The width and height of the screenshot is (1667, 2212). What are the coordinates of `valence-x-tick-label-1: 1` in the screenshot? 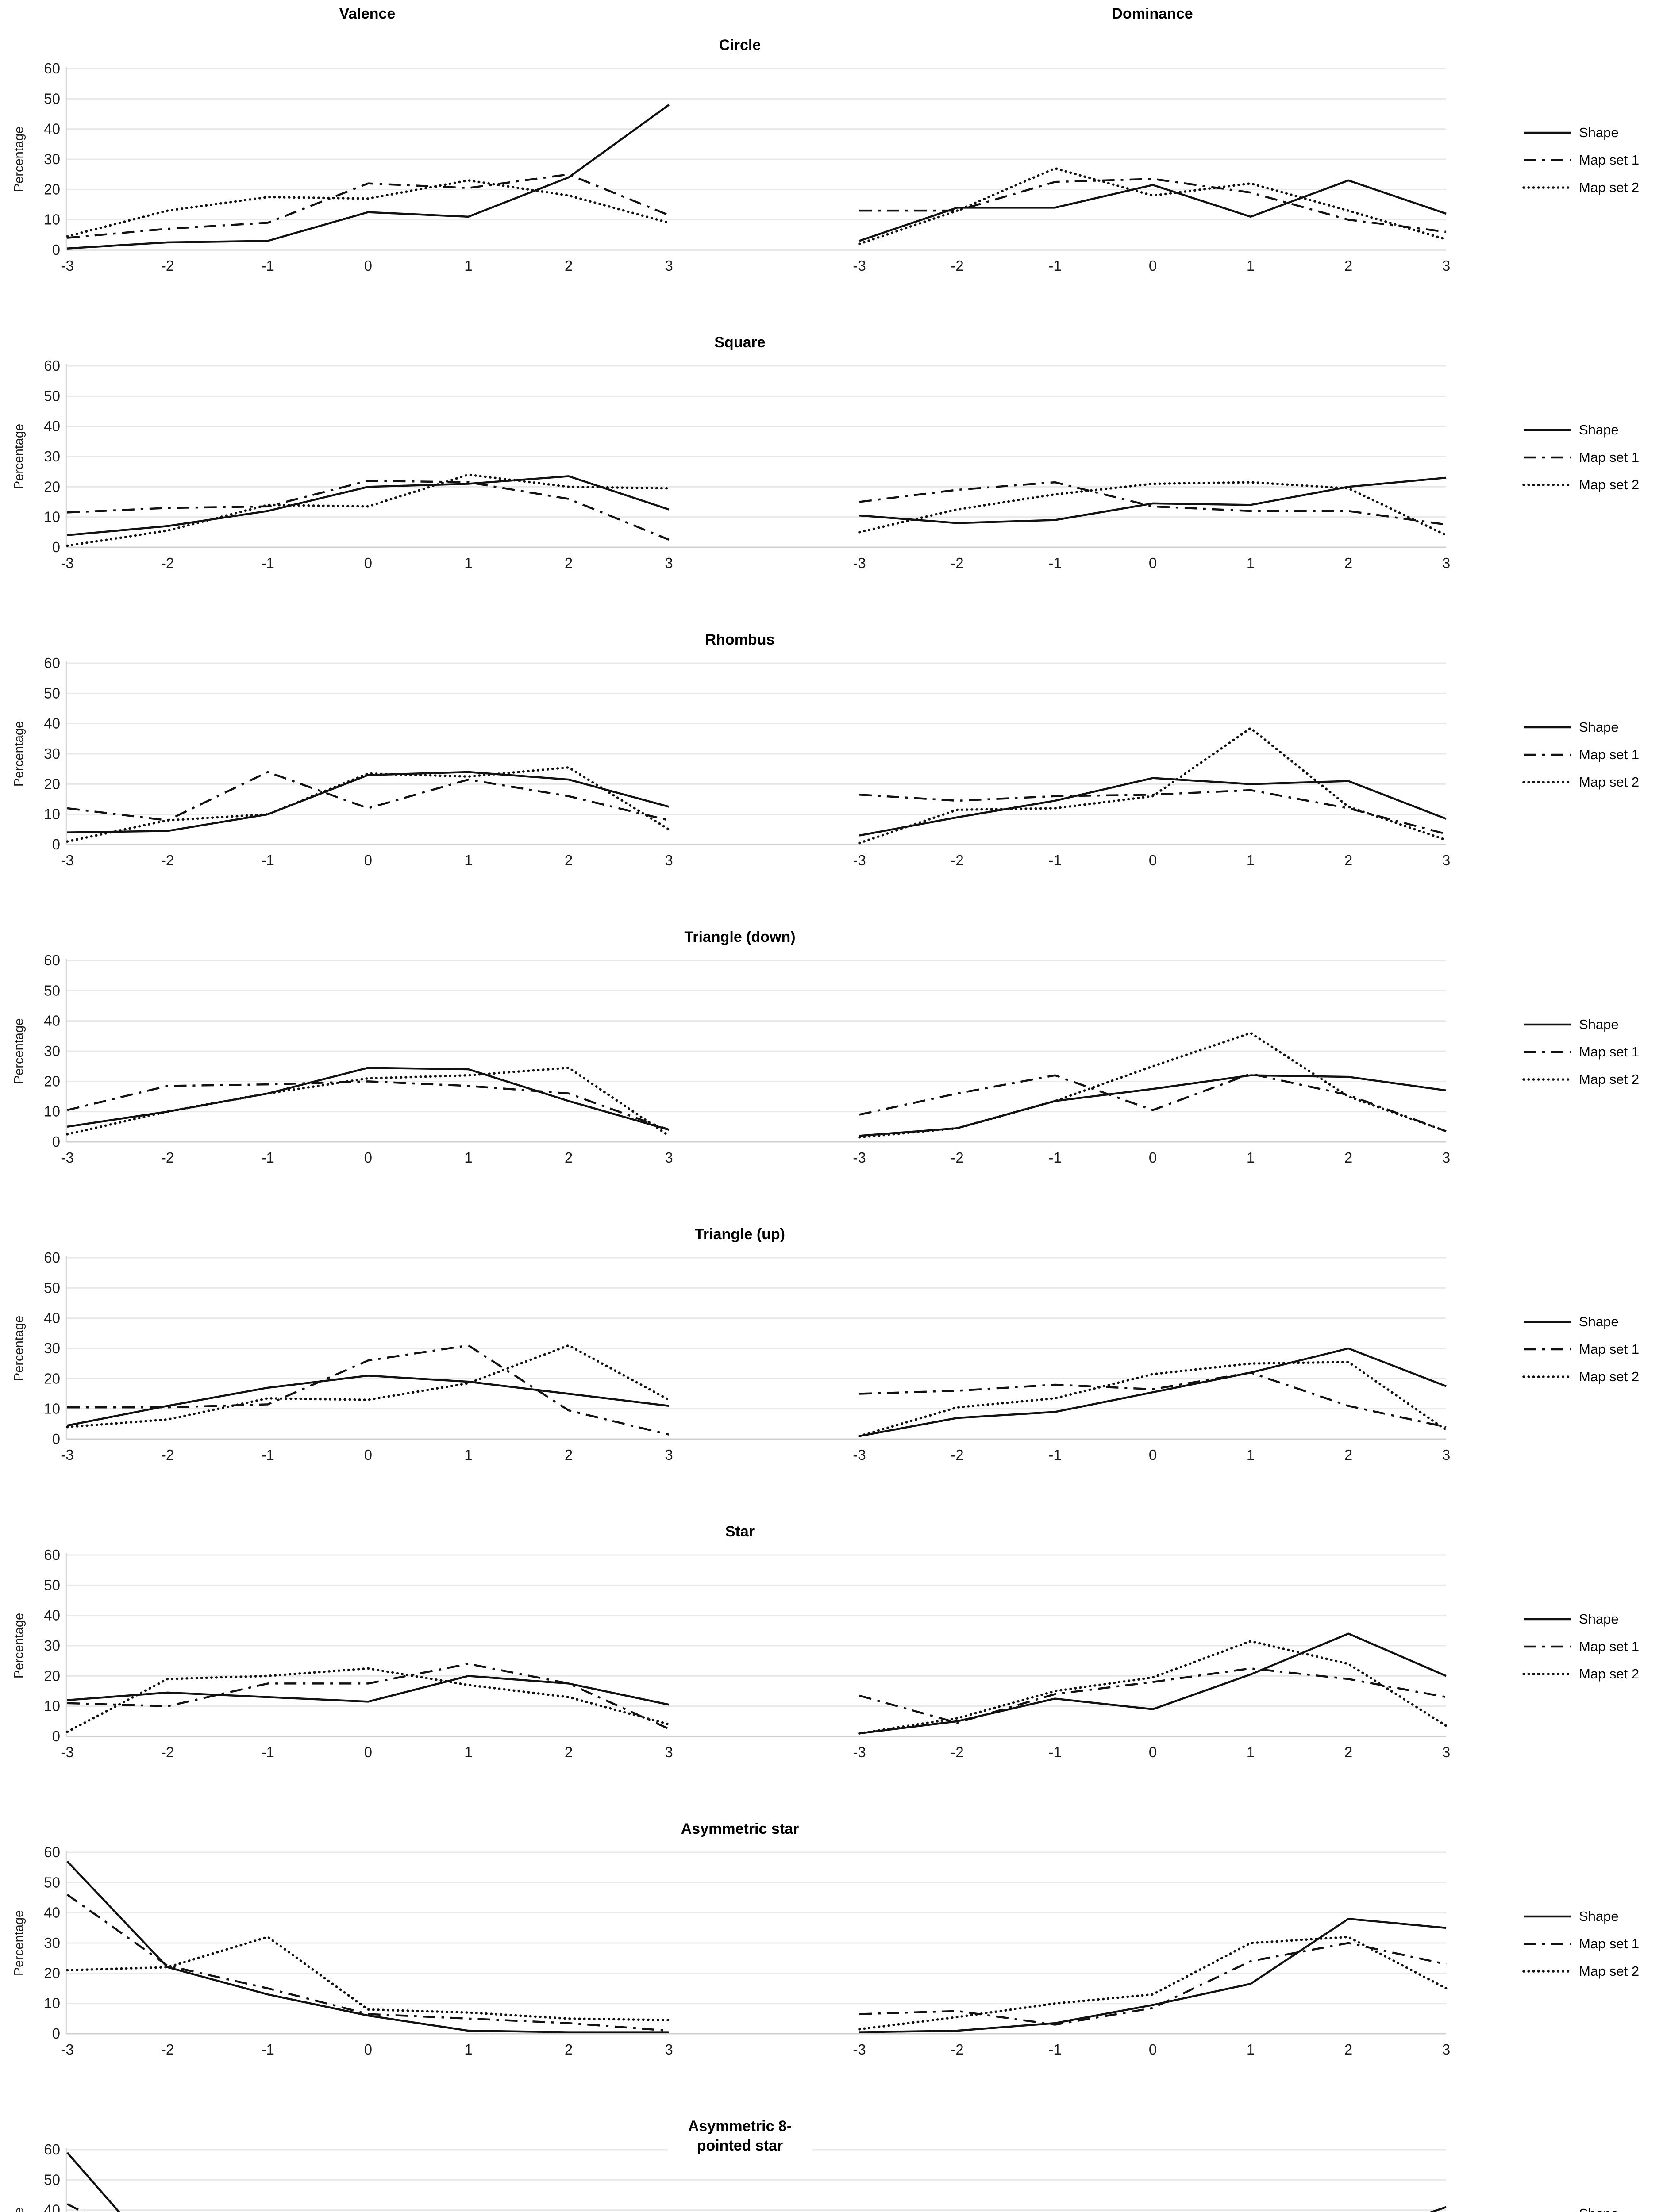 It's located at (468, 2050).